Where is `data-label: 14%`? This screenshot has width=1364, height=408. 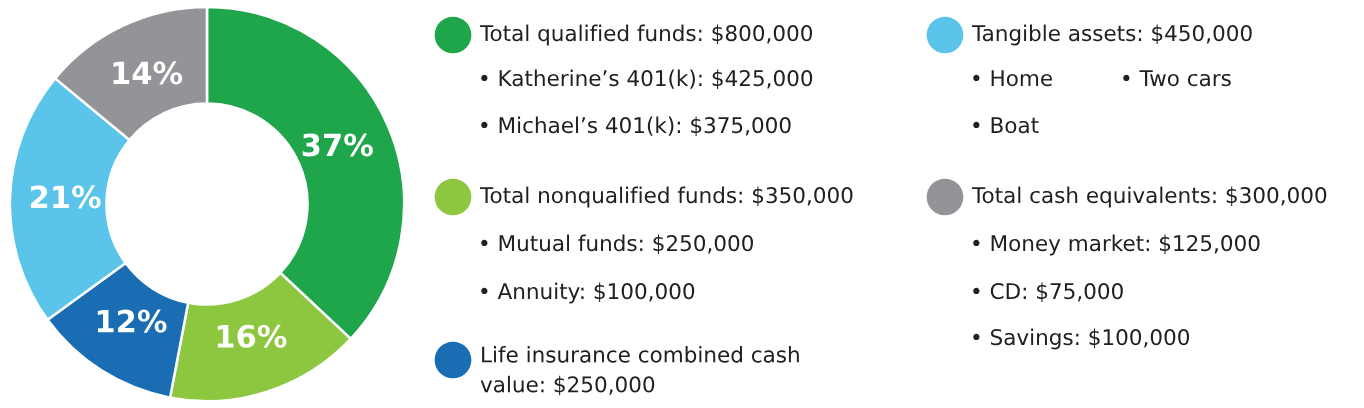 data-label: 14% is located at coordinates (148, 73).